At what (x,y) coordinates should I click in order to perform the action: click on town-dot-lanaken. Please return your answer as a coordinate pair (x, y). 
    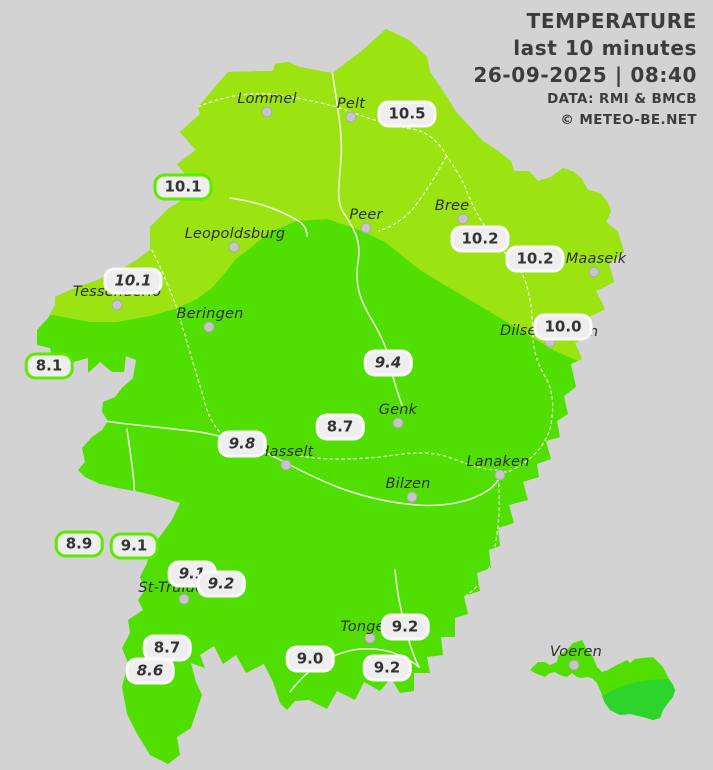
    Looking at the image, I should click on (500, 475).